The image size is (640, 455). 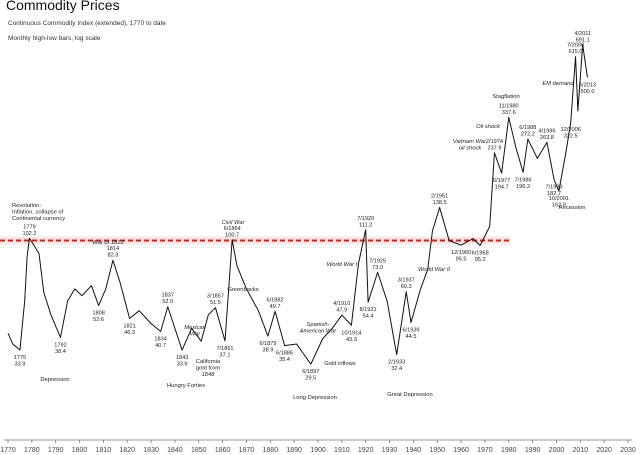 What do you see at coordinates (318, 325) in the screenshot?
I see `annotation-text: Spanish-` at bounding box center [318, 325].